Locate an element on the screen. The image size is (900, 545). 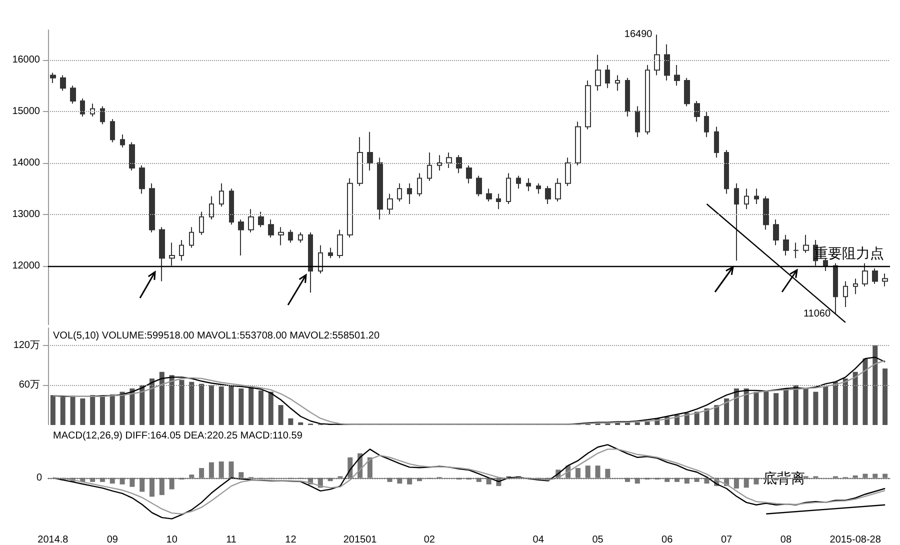
y-tick-label: 14000 is located at coordinates (26, 162).